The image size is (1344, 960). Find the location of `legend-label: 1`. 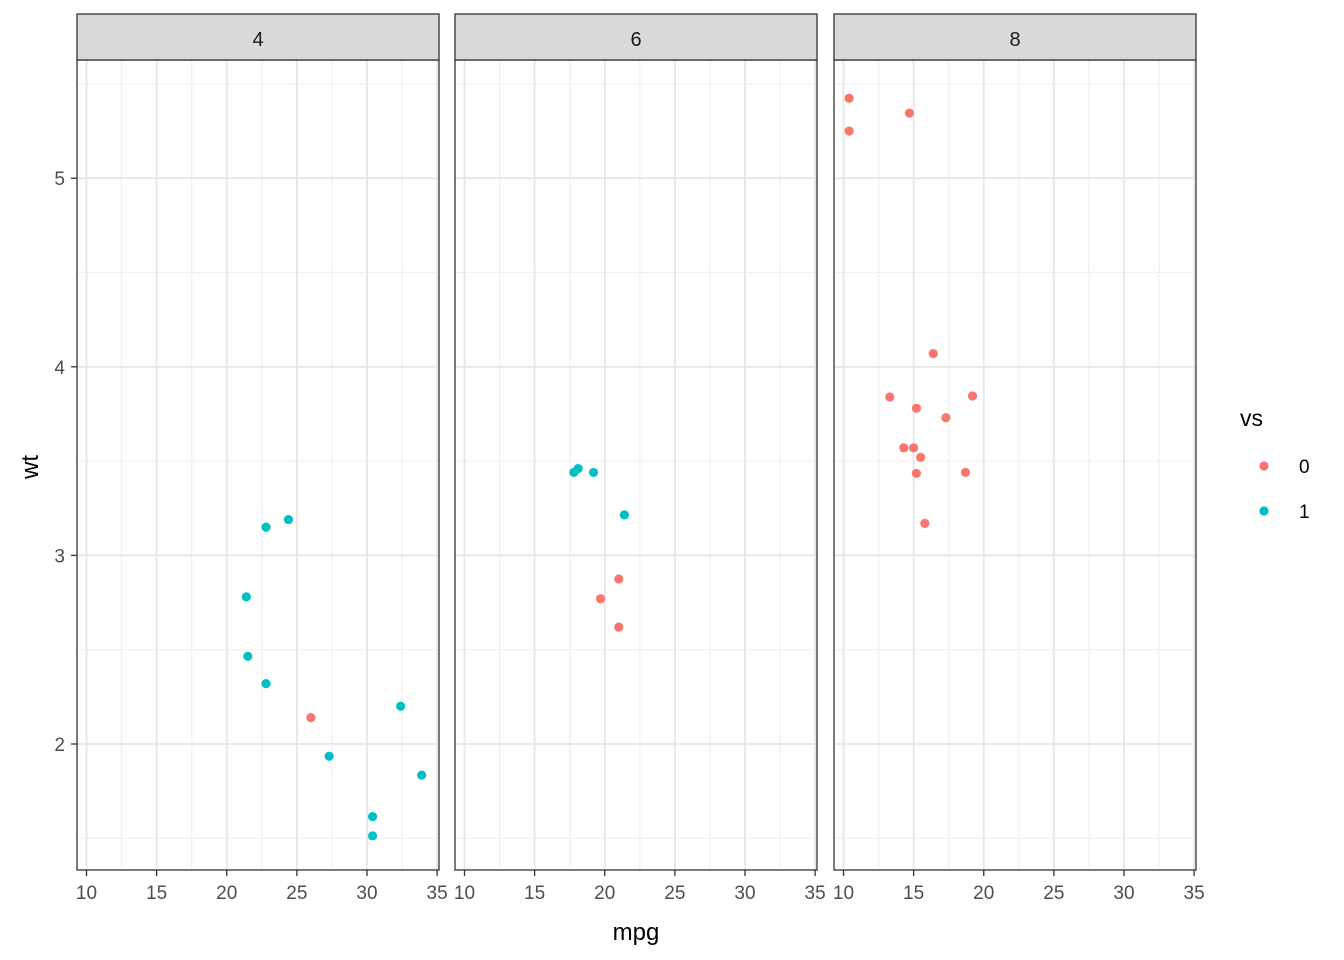

legend-label: 1 is located at coordinates (1304, 512).